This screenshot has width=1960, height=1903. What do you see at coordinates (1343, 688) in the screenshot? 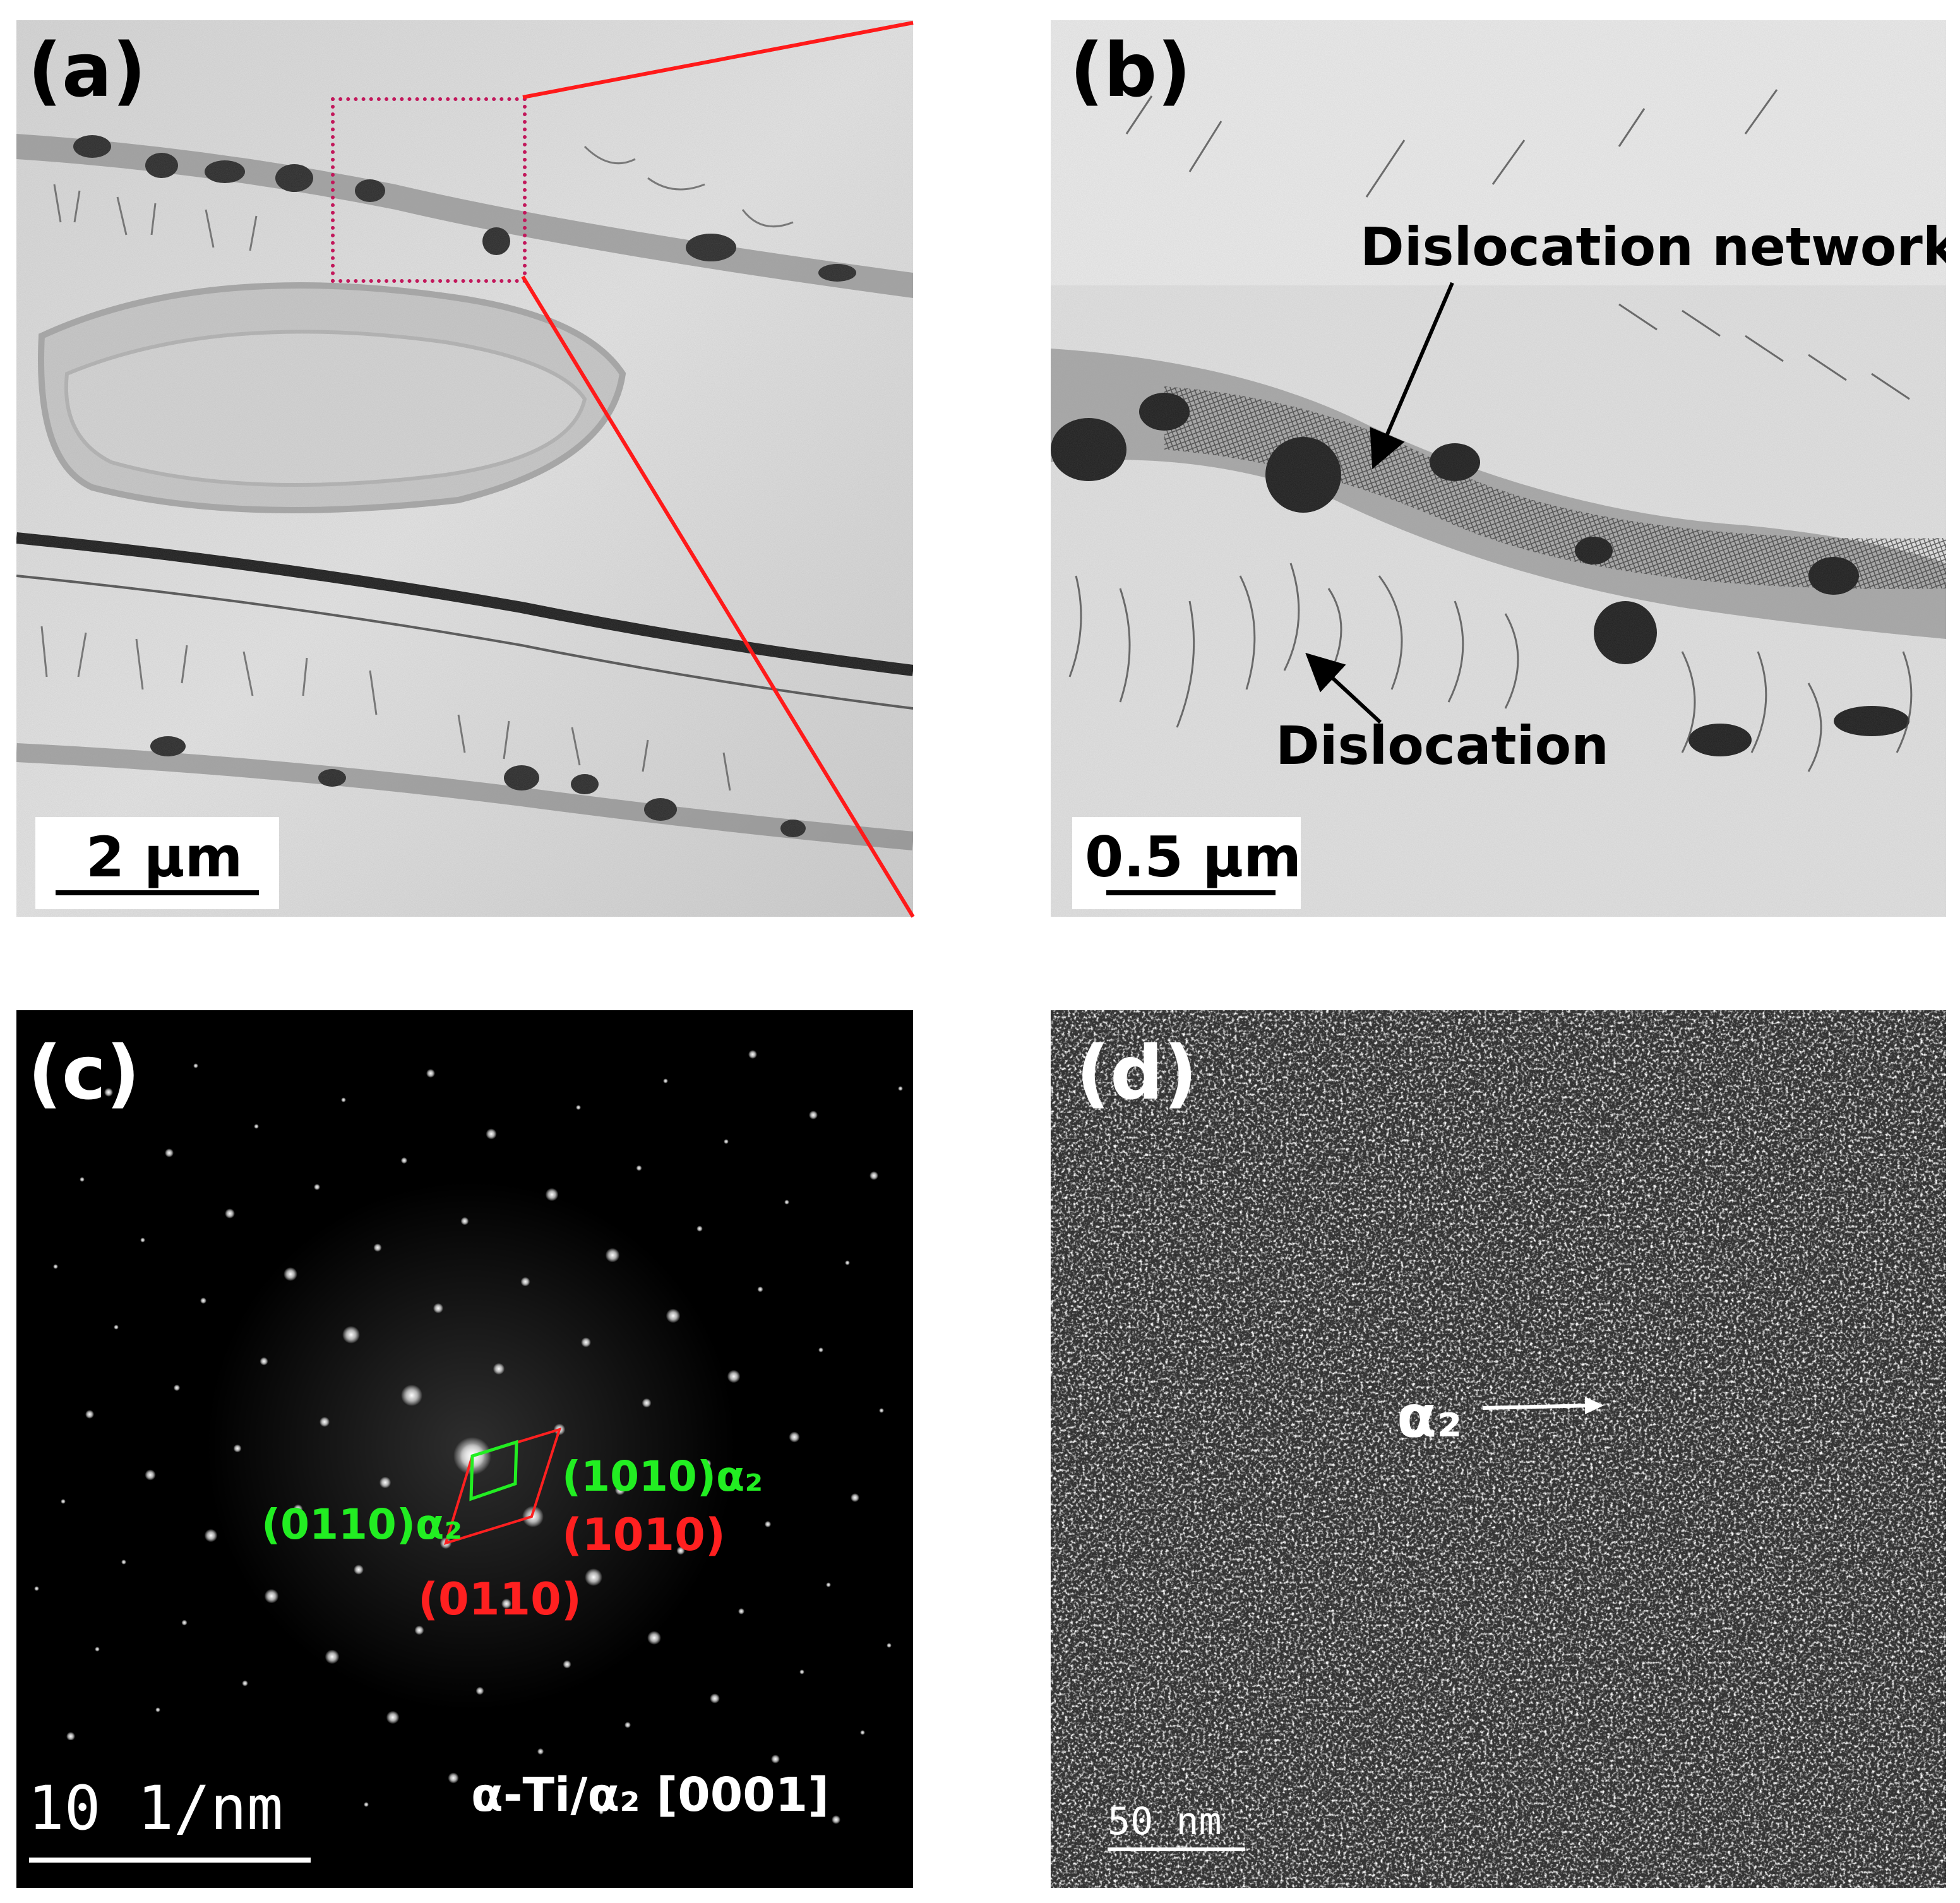
I see `dislocation-arrow` at bounding box center [1343, 688].